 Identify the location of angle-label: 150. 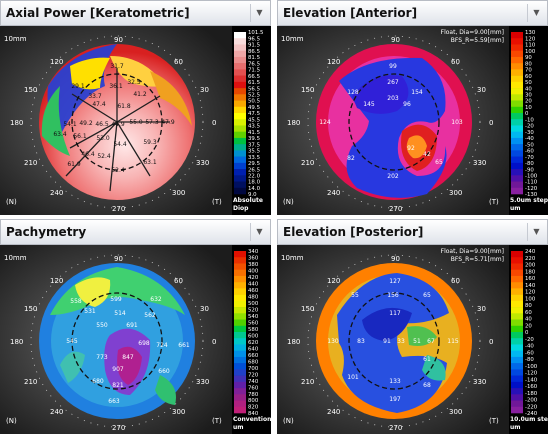
(30, 90).